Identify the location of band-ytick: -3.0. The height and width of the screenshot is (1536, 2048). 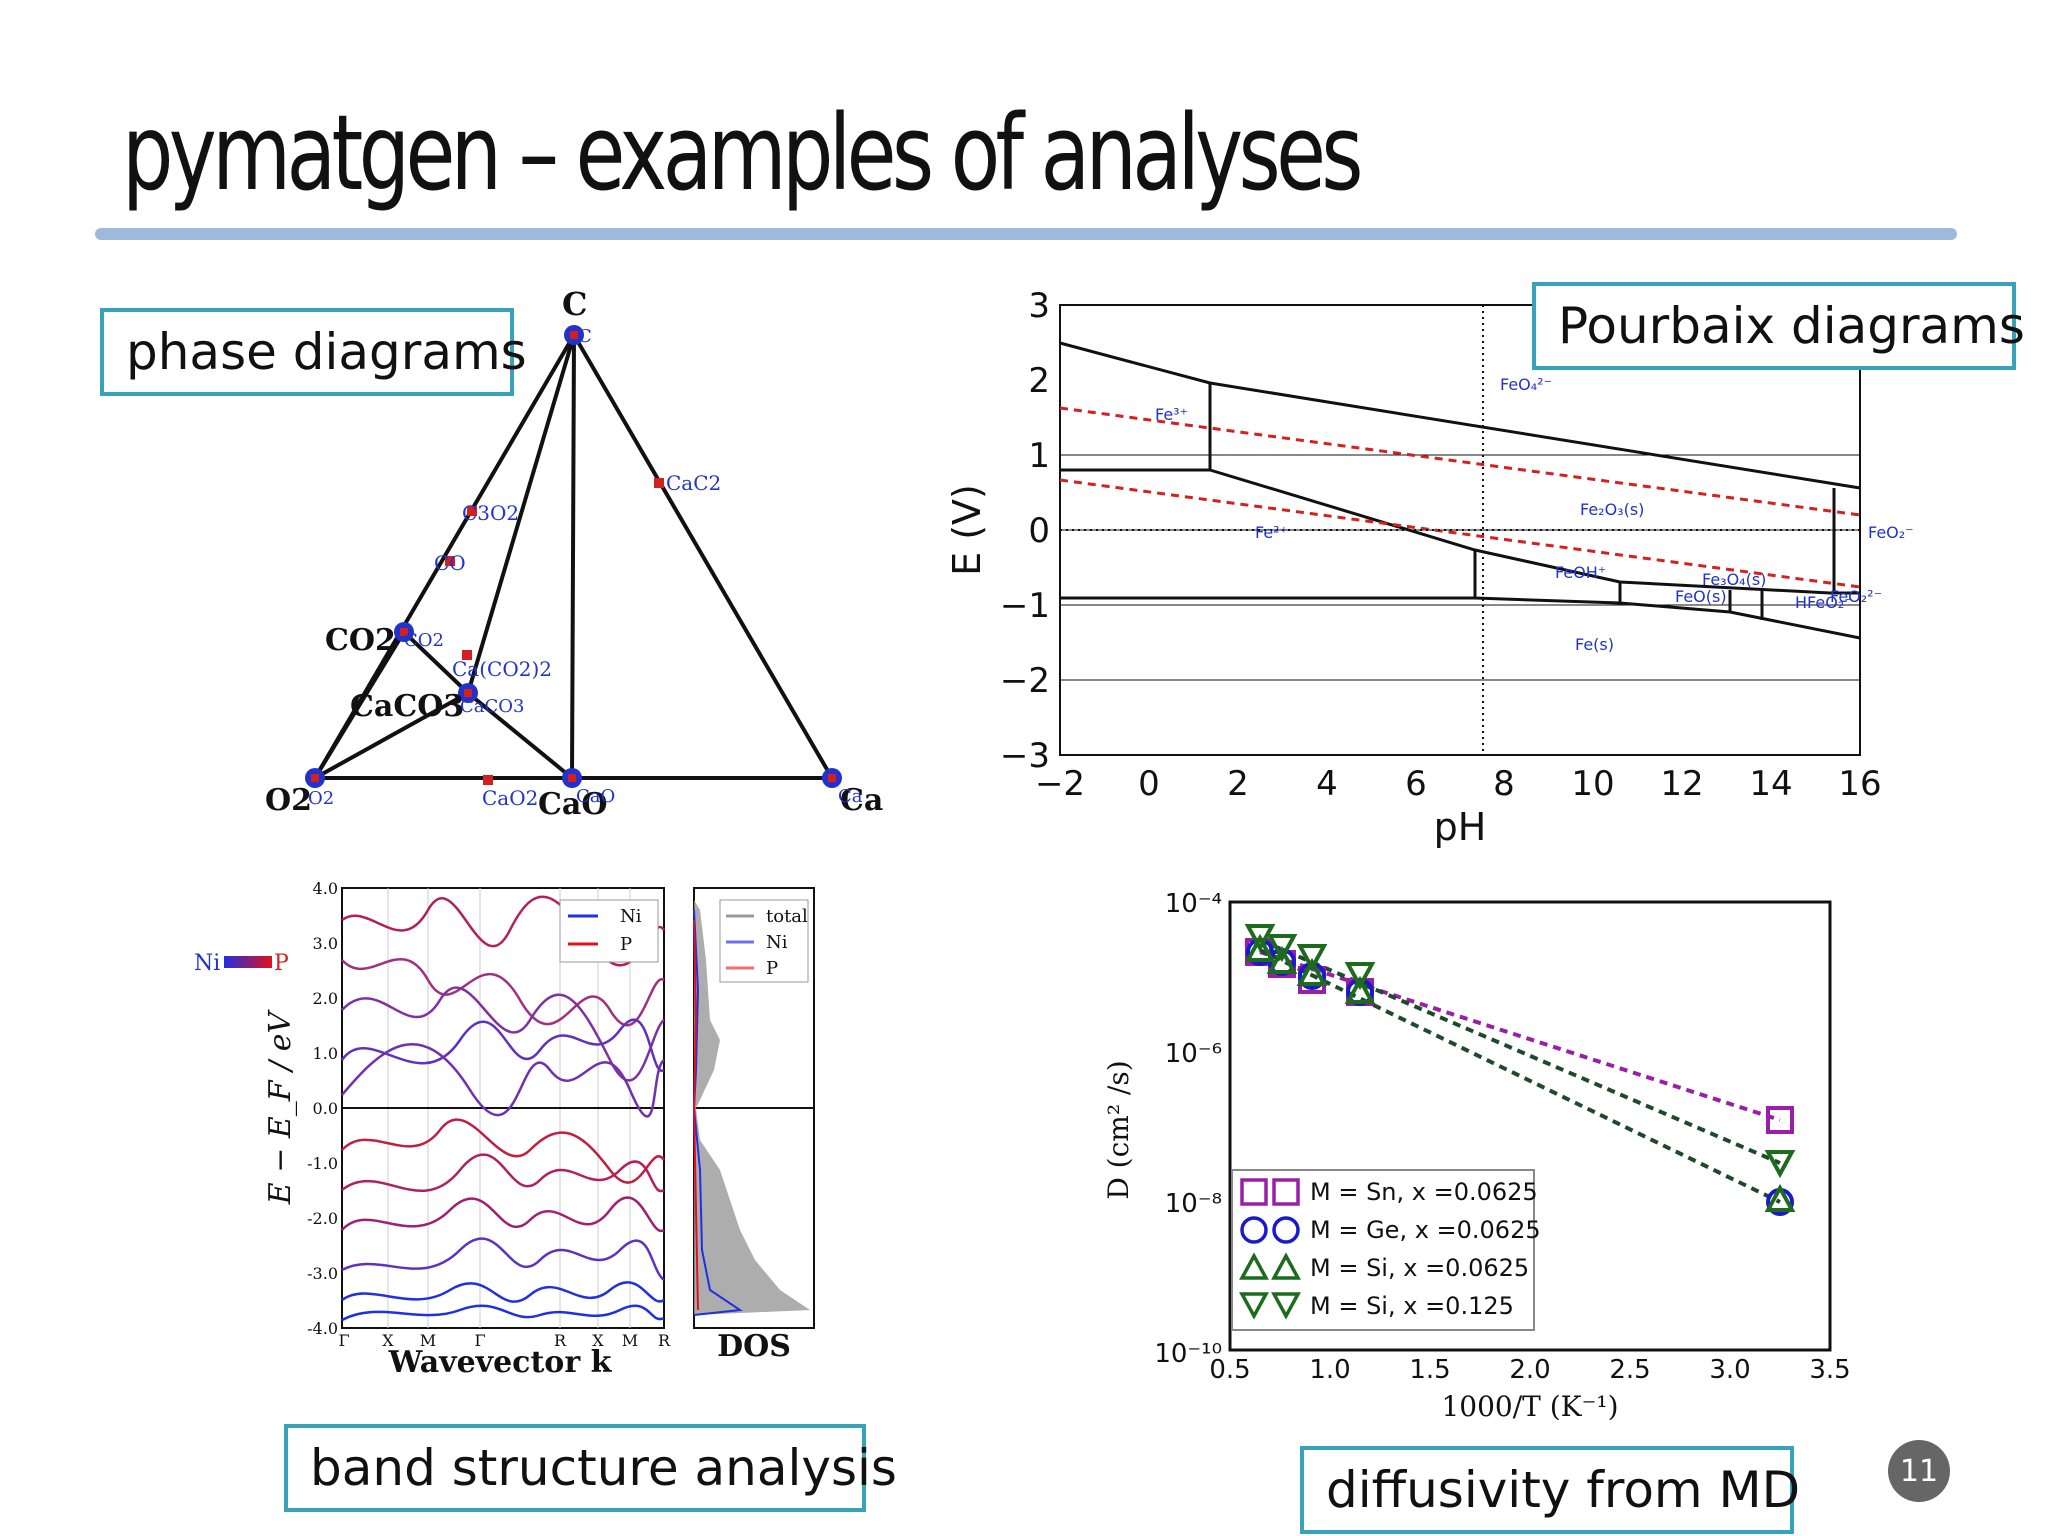
(322, 1273).